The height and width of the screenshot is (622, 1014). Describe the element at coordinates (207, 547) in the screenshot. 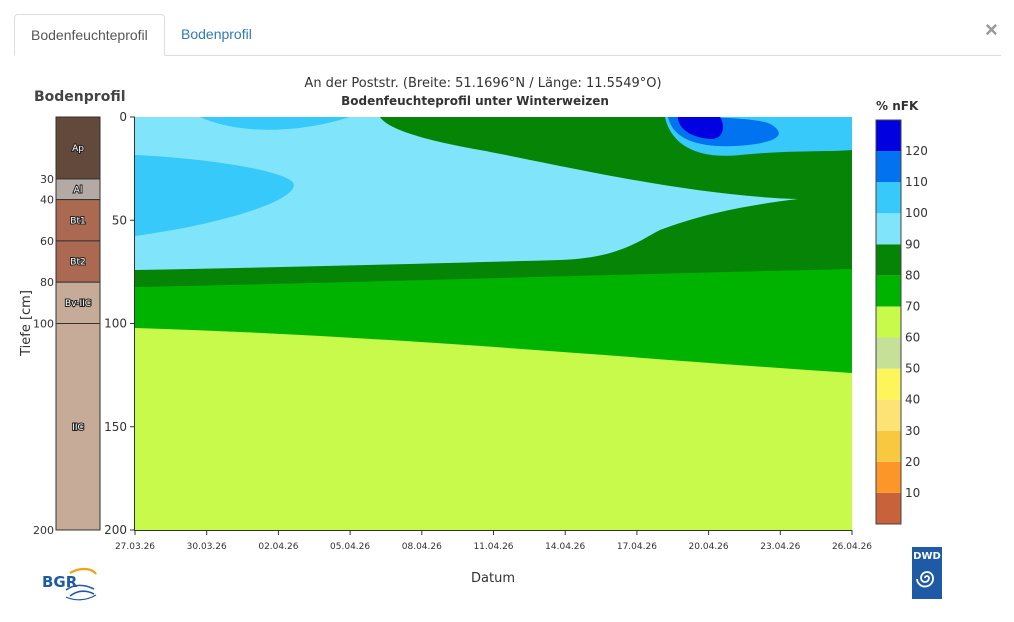

I see `x-tick-label: 30.03.26` at that location.